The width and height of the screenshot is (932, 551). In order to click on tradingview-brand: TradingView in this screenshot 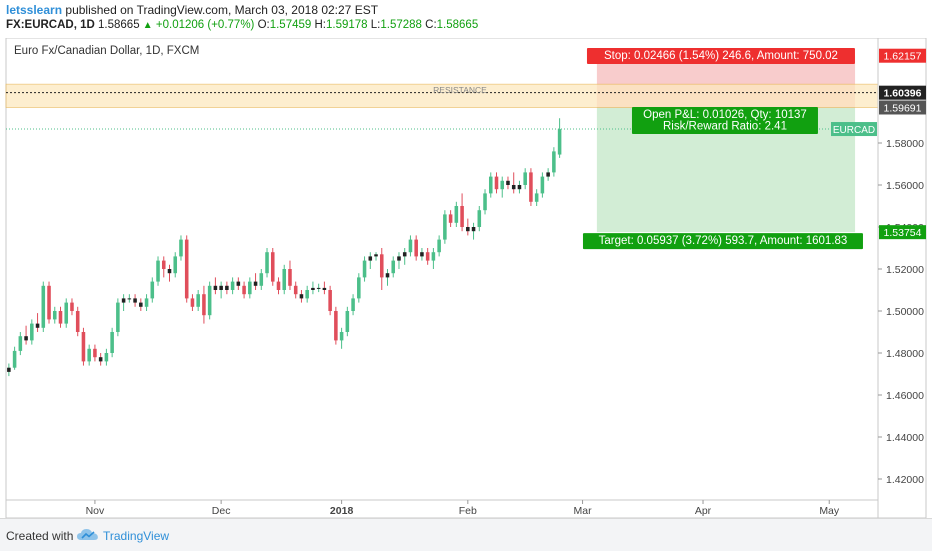, I will do `click(136, 536)`.